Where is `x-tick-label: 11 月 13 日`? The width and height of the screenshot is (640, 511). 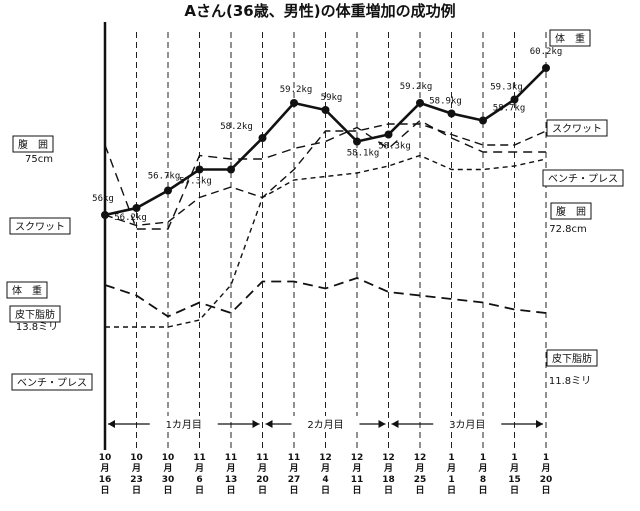 x-tick-label: 11 月 13 日 is located at coordinates (231, 474).